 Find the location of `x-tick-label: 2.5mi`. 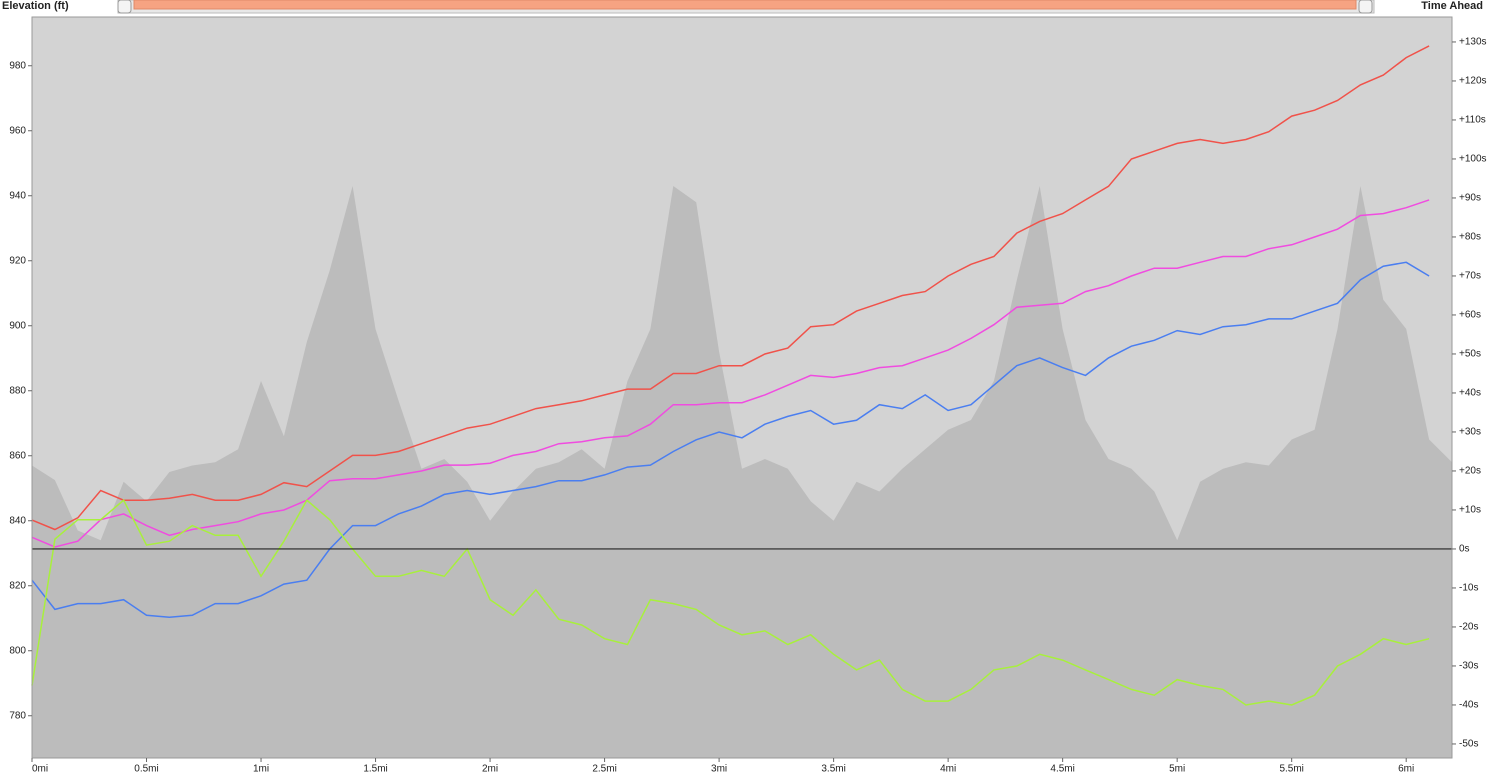

x-tick-label: 2.5mi is located at coordinates (604, 769).